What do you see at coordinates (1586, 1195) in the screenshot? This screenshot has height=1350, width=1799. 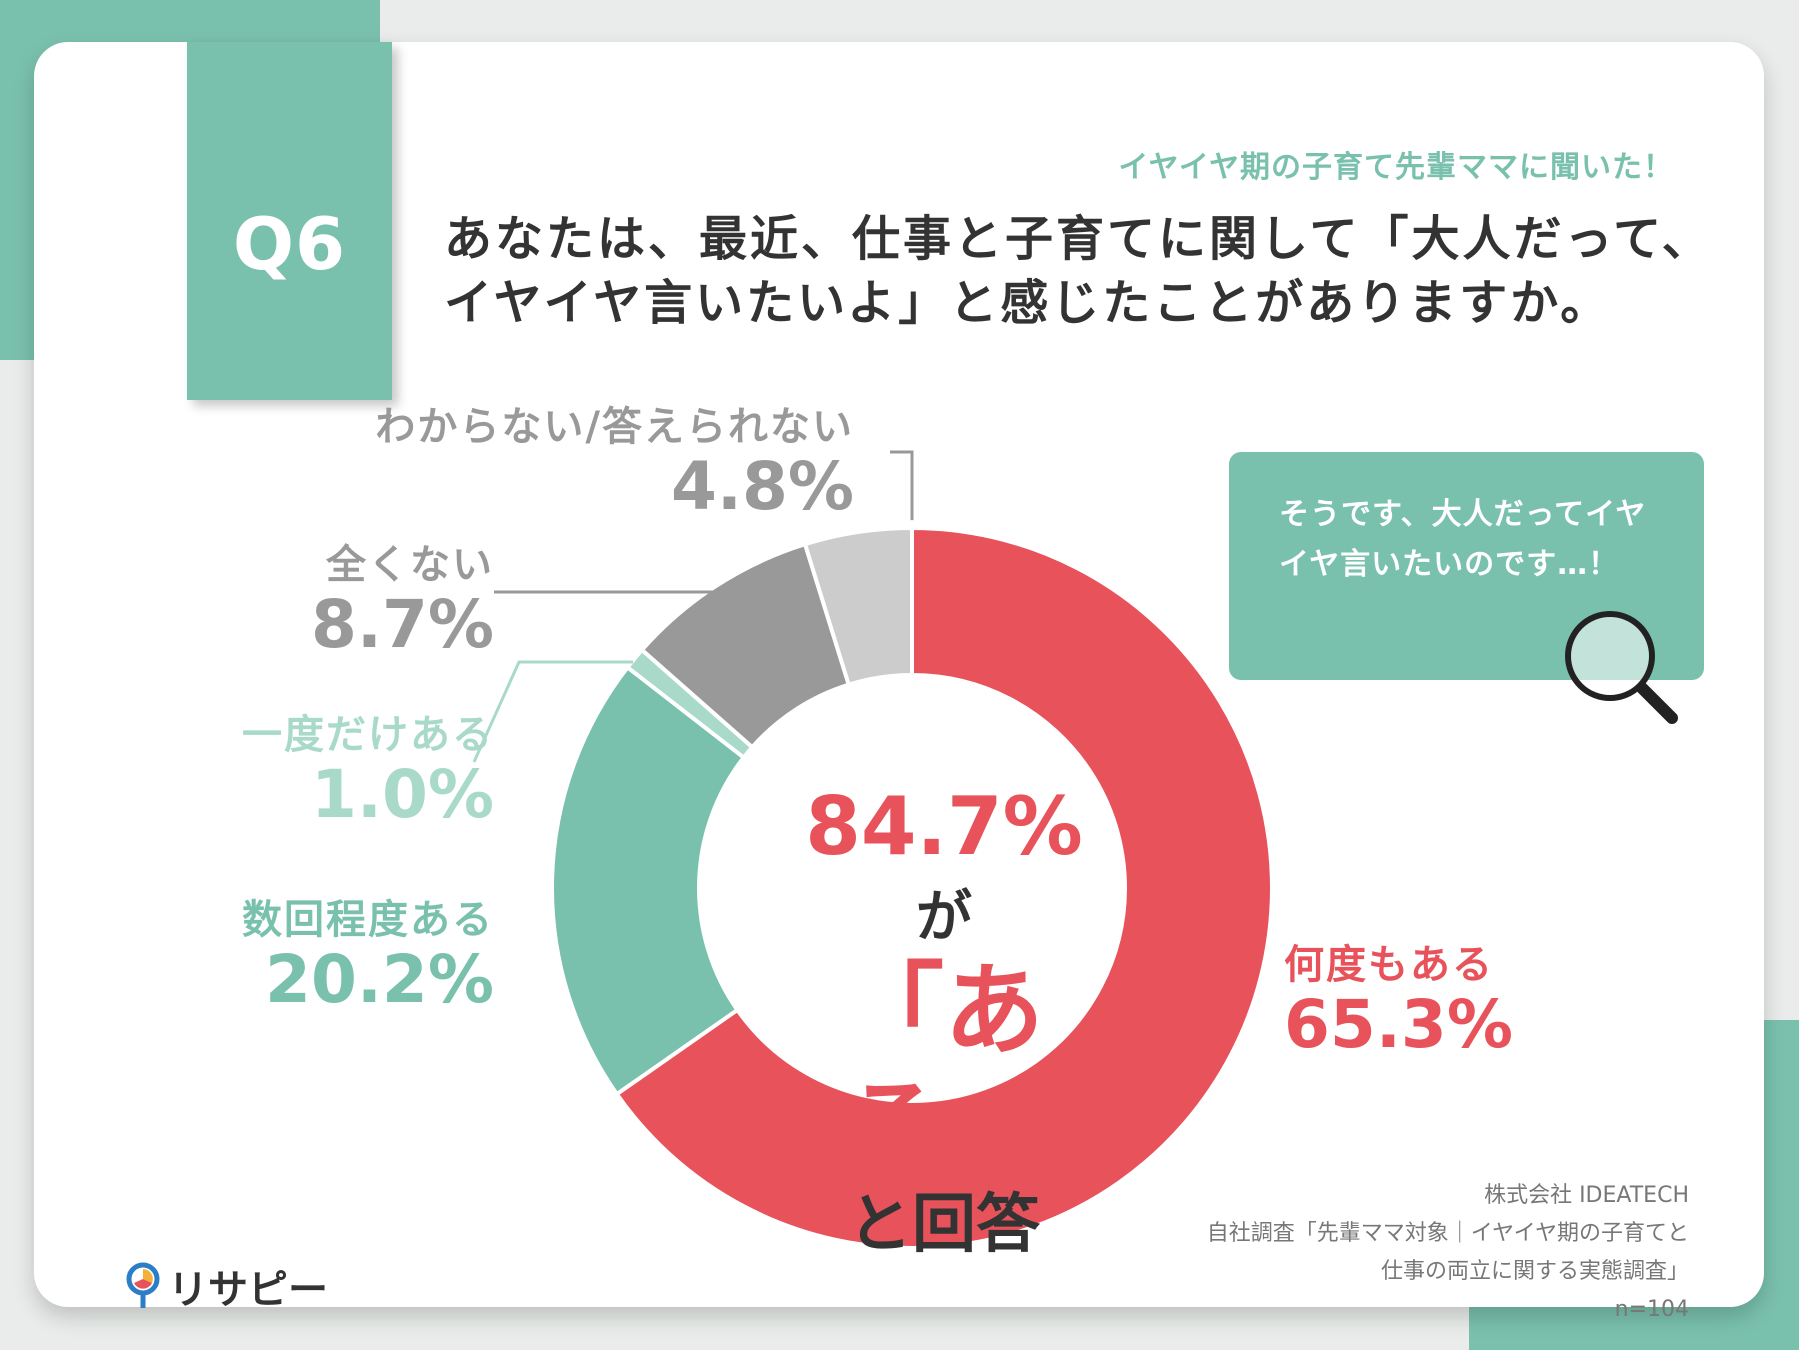 I see `source-company: 株式会社 IDEATECH` at bounding box center [1586, 1195].